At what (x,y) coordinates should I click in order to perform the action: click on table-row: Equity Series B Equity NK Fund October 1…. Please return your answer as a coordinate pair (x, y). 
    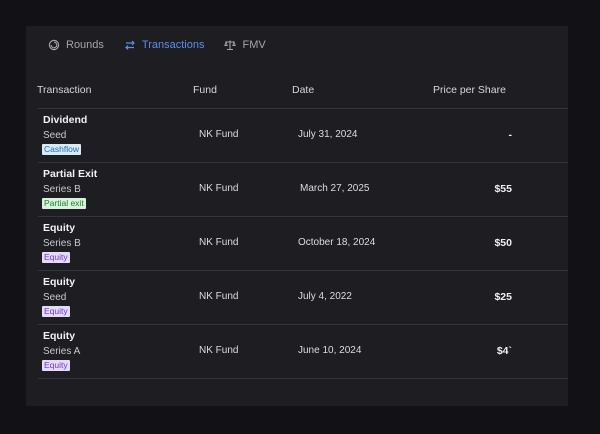
    Looking at the image, I should click on (303, 243).